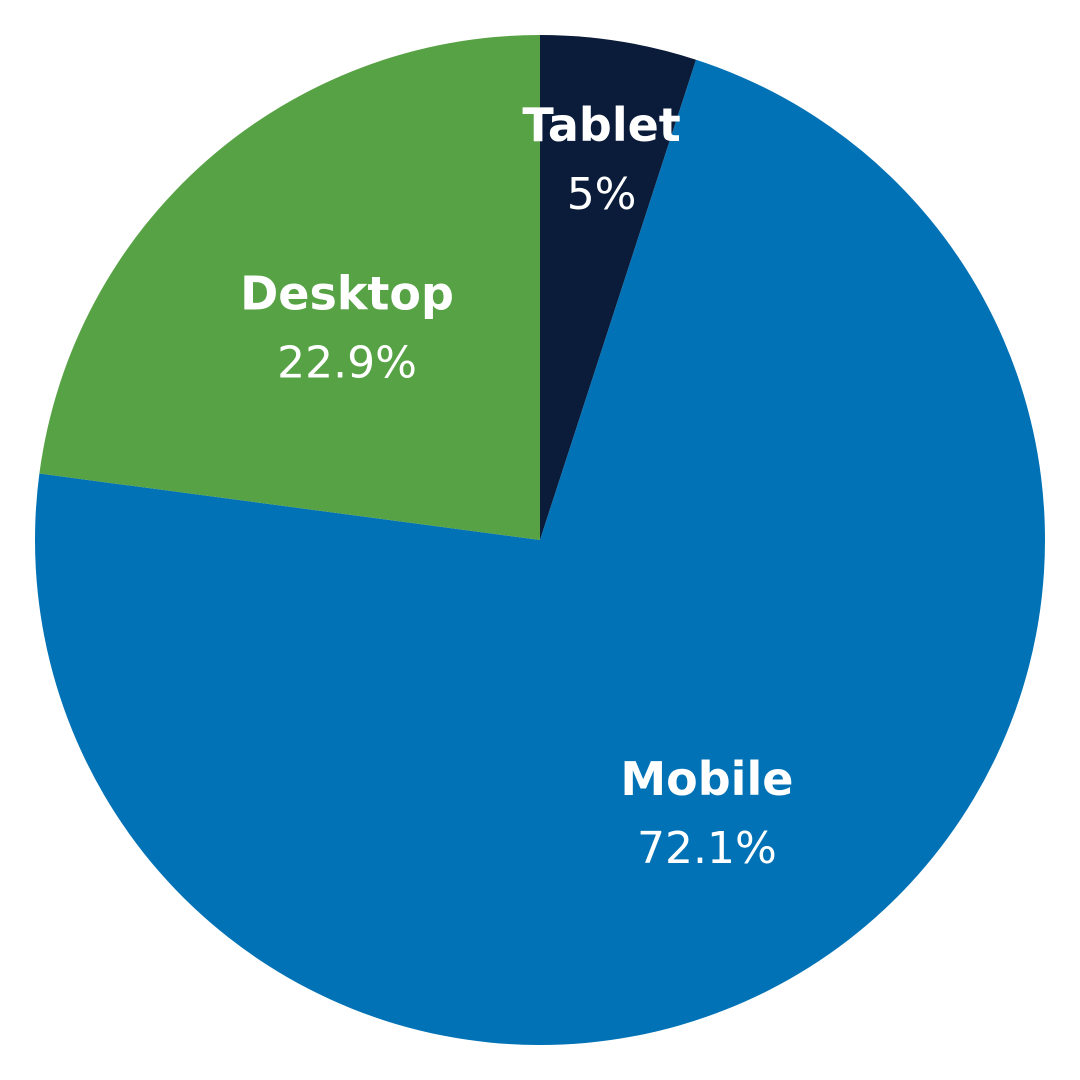  I want to click on slice-value-mobile: 72.1%, so click(707, 848).